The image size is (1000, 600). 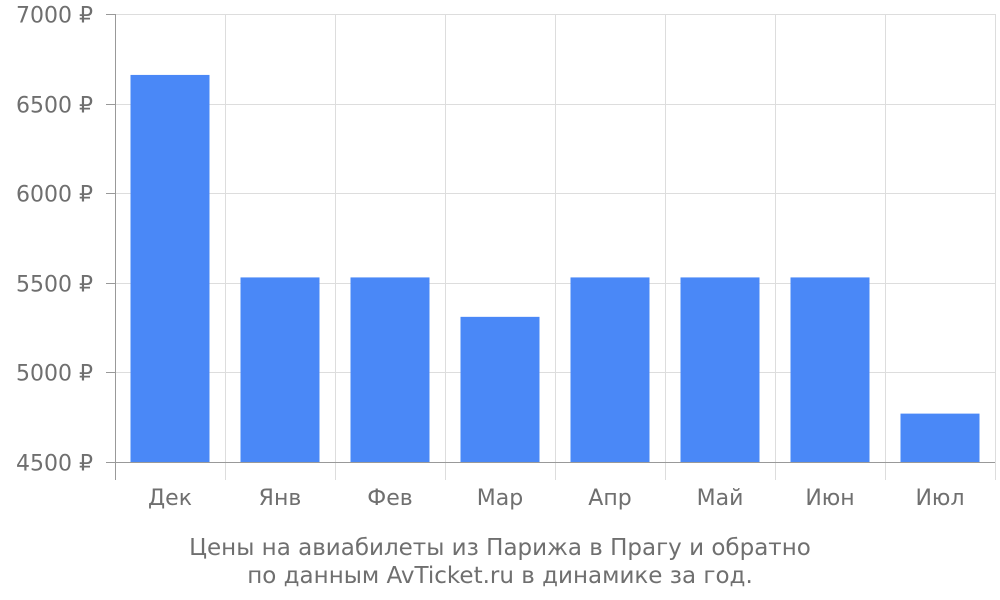 What do you see at coordinates (500, 576) in the screenshot?
I see `chart-caption-line-2: по данным AvTicket.ru в динамике за год.` at bounding box center [500, 576].